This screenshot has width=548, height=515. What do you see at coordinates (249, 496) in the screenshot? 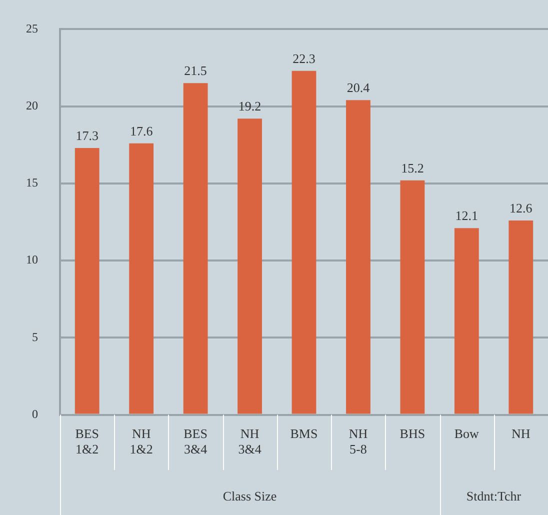
I see `text: Class Size` at bounding box center [249, 496].